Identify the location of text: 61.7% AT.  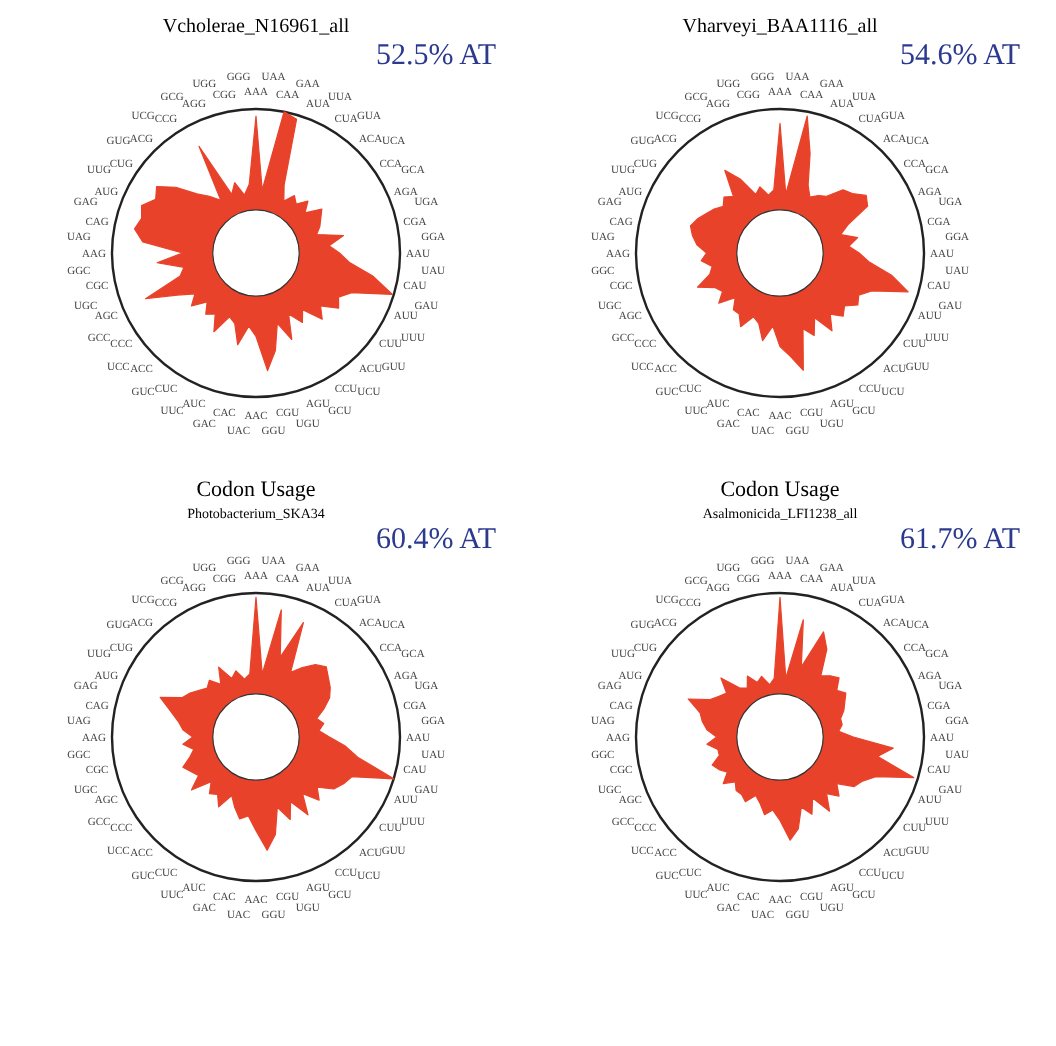
(960, 540).